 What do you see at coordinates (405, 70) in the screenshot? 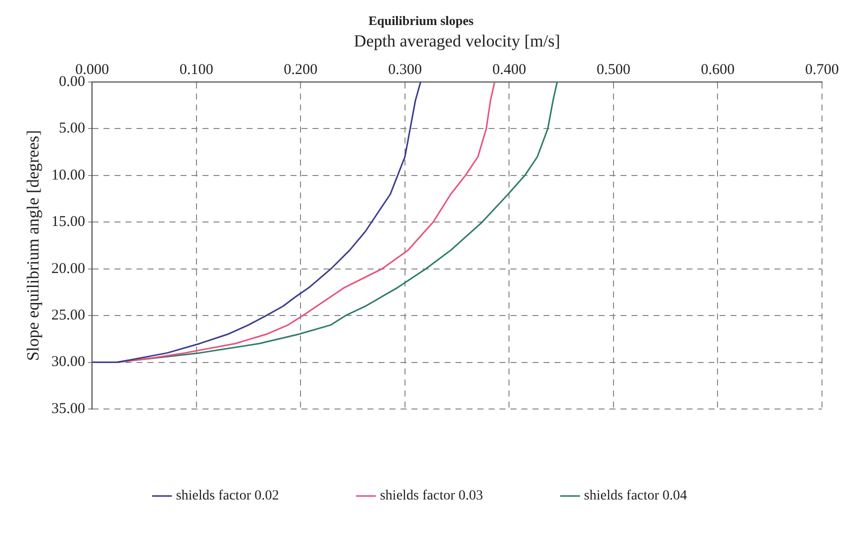
I see `x-tick-label: 0.300` at bounding box center [405, 70].